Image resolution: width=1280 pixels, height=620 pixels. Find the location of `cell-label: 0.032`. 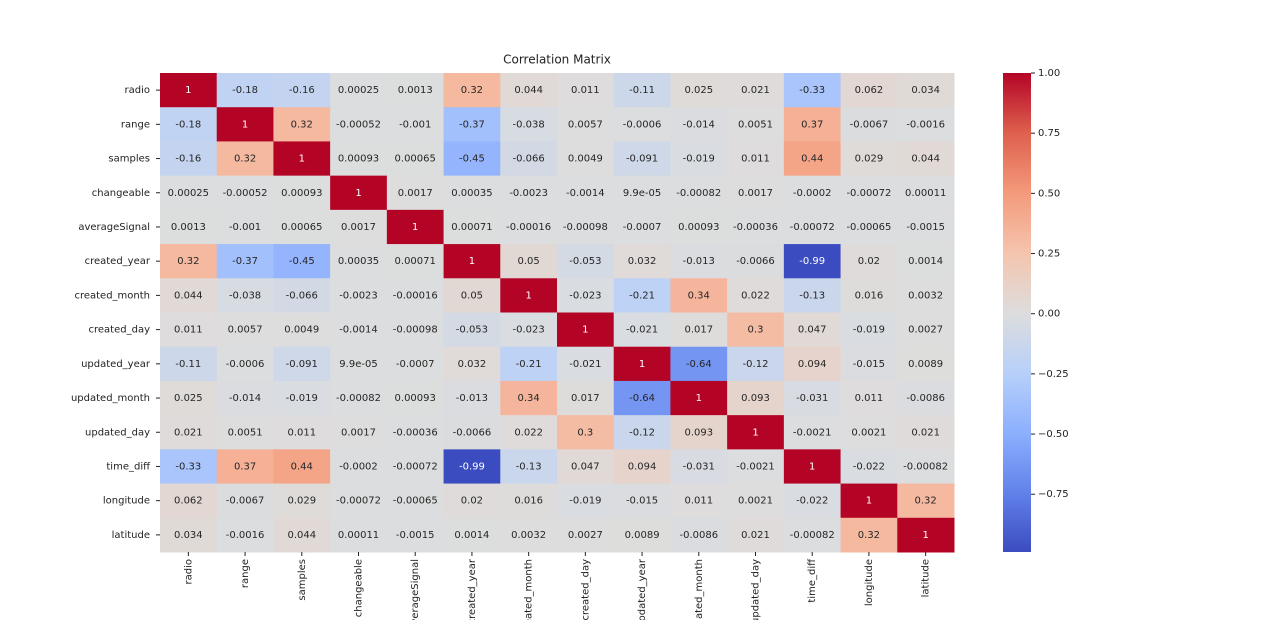

cell-label: 0.032 is located at coordinates (642, 261).